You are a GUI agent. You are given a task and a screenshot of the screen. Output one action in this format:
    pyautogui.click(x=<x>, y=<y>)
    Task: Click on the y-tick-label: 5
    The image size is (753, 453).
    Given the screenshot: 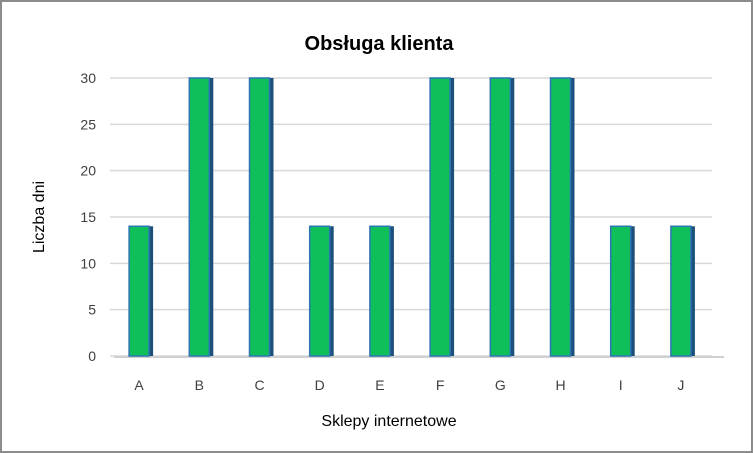 What is the action you would take?
    pyautogui.click(x=92, y=310)
    